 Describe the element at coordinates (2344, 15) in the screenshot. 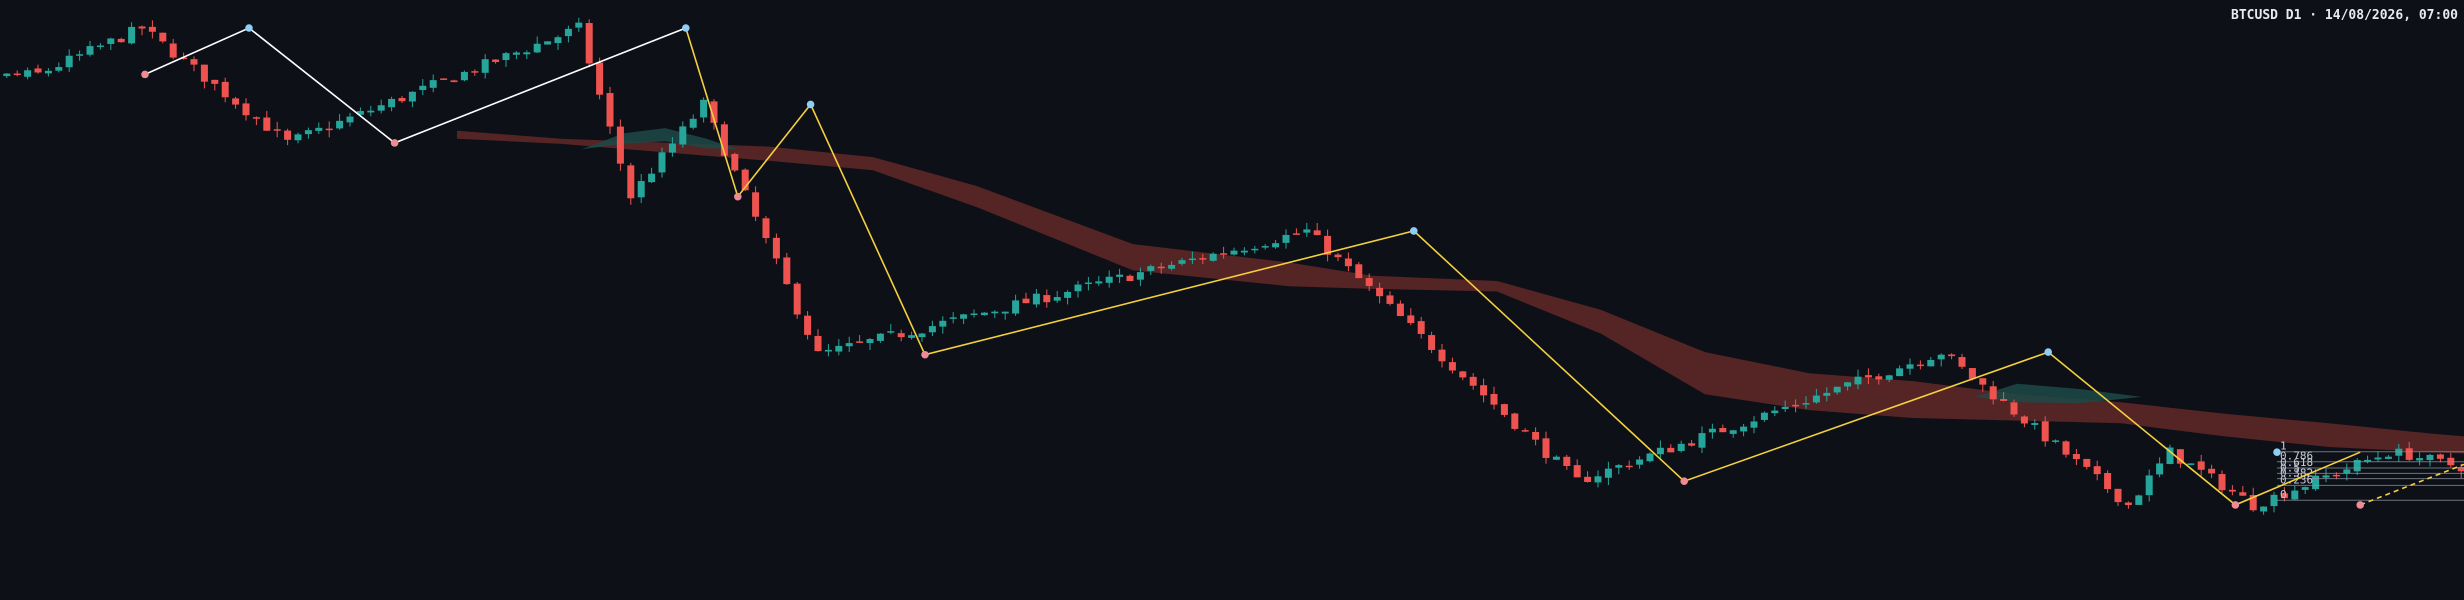

I see `chart-title: BTCUSD D1 · 14/08/2026, 07:00` at that location.